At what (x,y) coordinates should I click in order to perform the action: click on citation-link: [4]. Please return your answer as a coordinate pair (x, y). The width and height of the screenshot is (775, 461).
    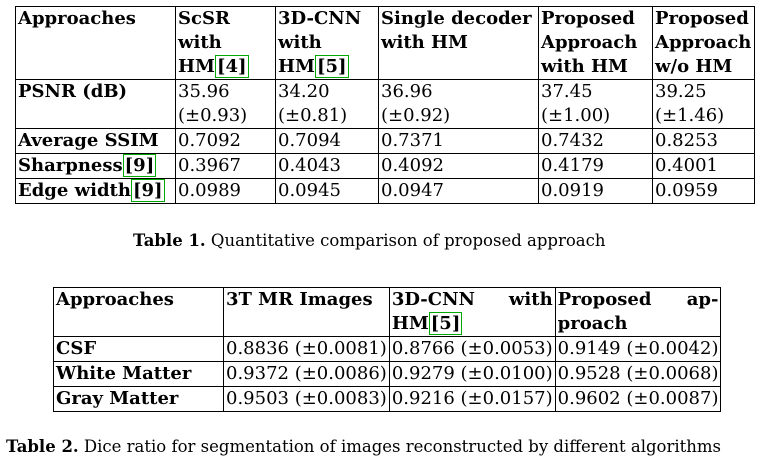
    Looking at the image, I should click on (231, 66).